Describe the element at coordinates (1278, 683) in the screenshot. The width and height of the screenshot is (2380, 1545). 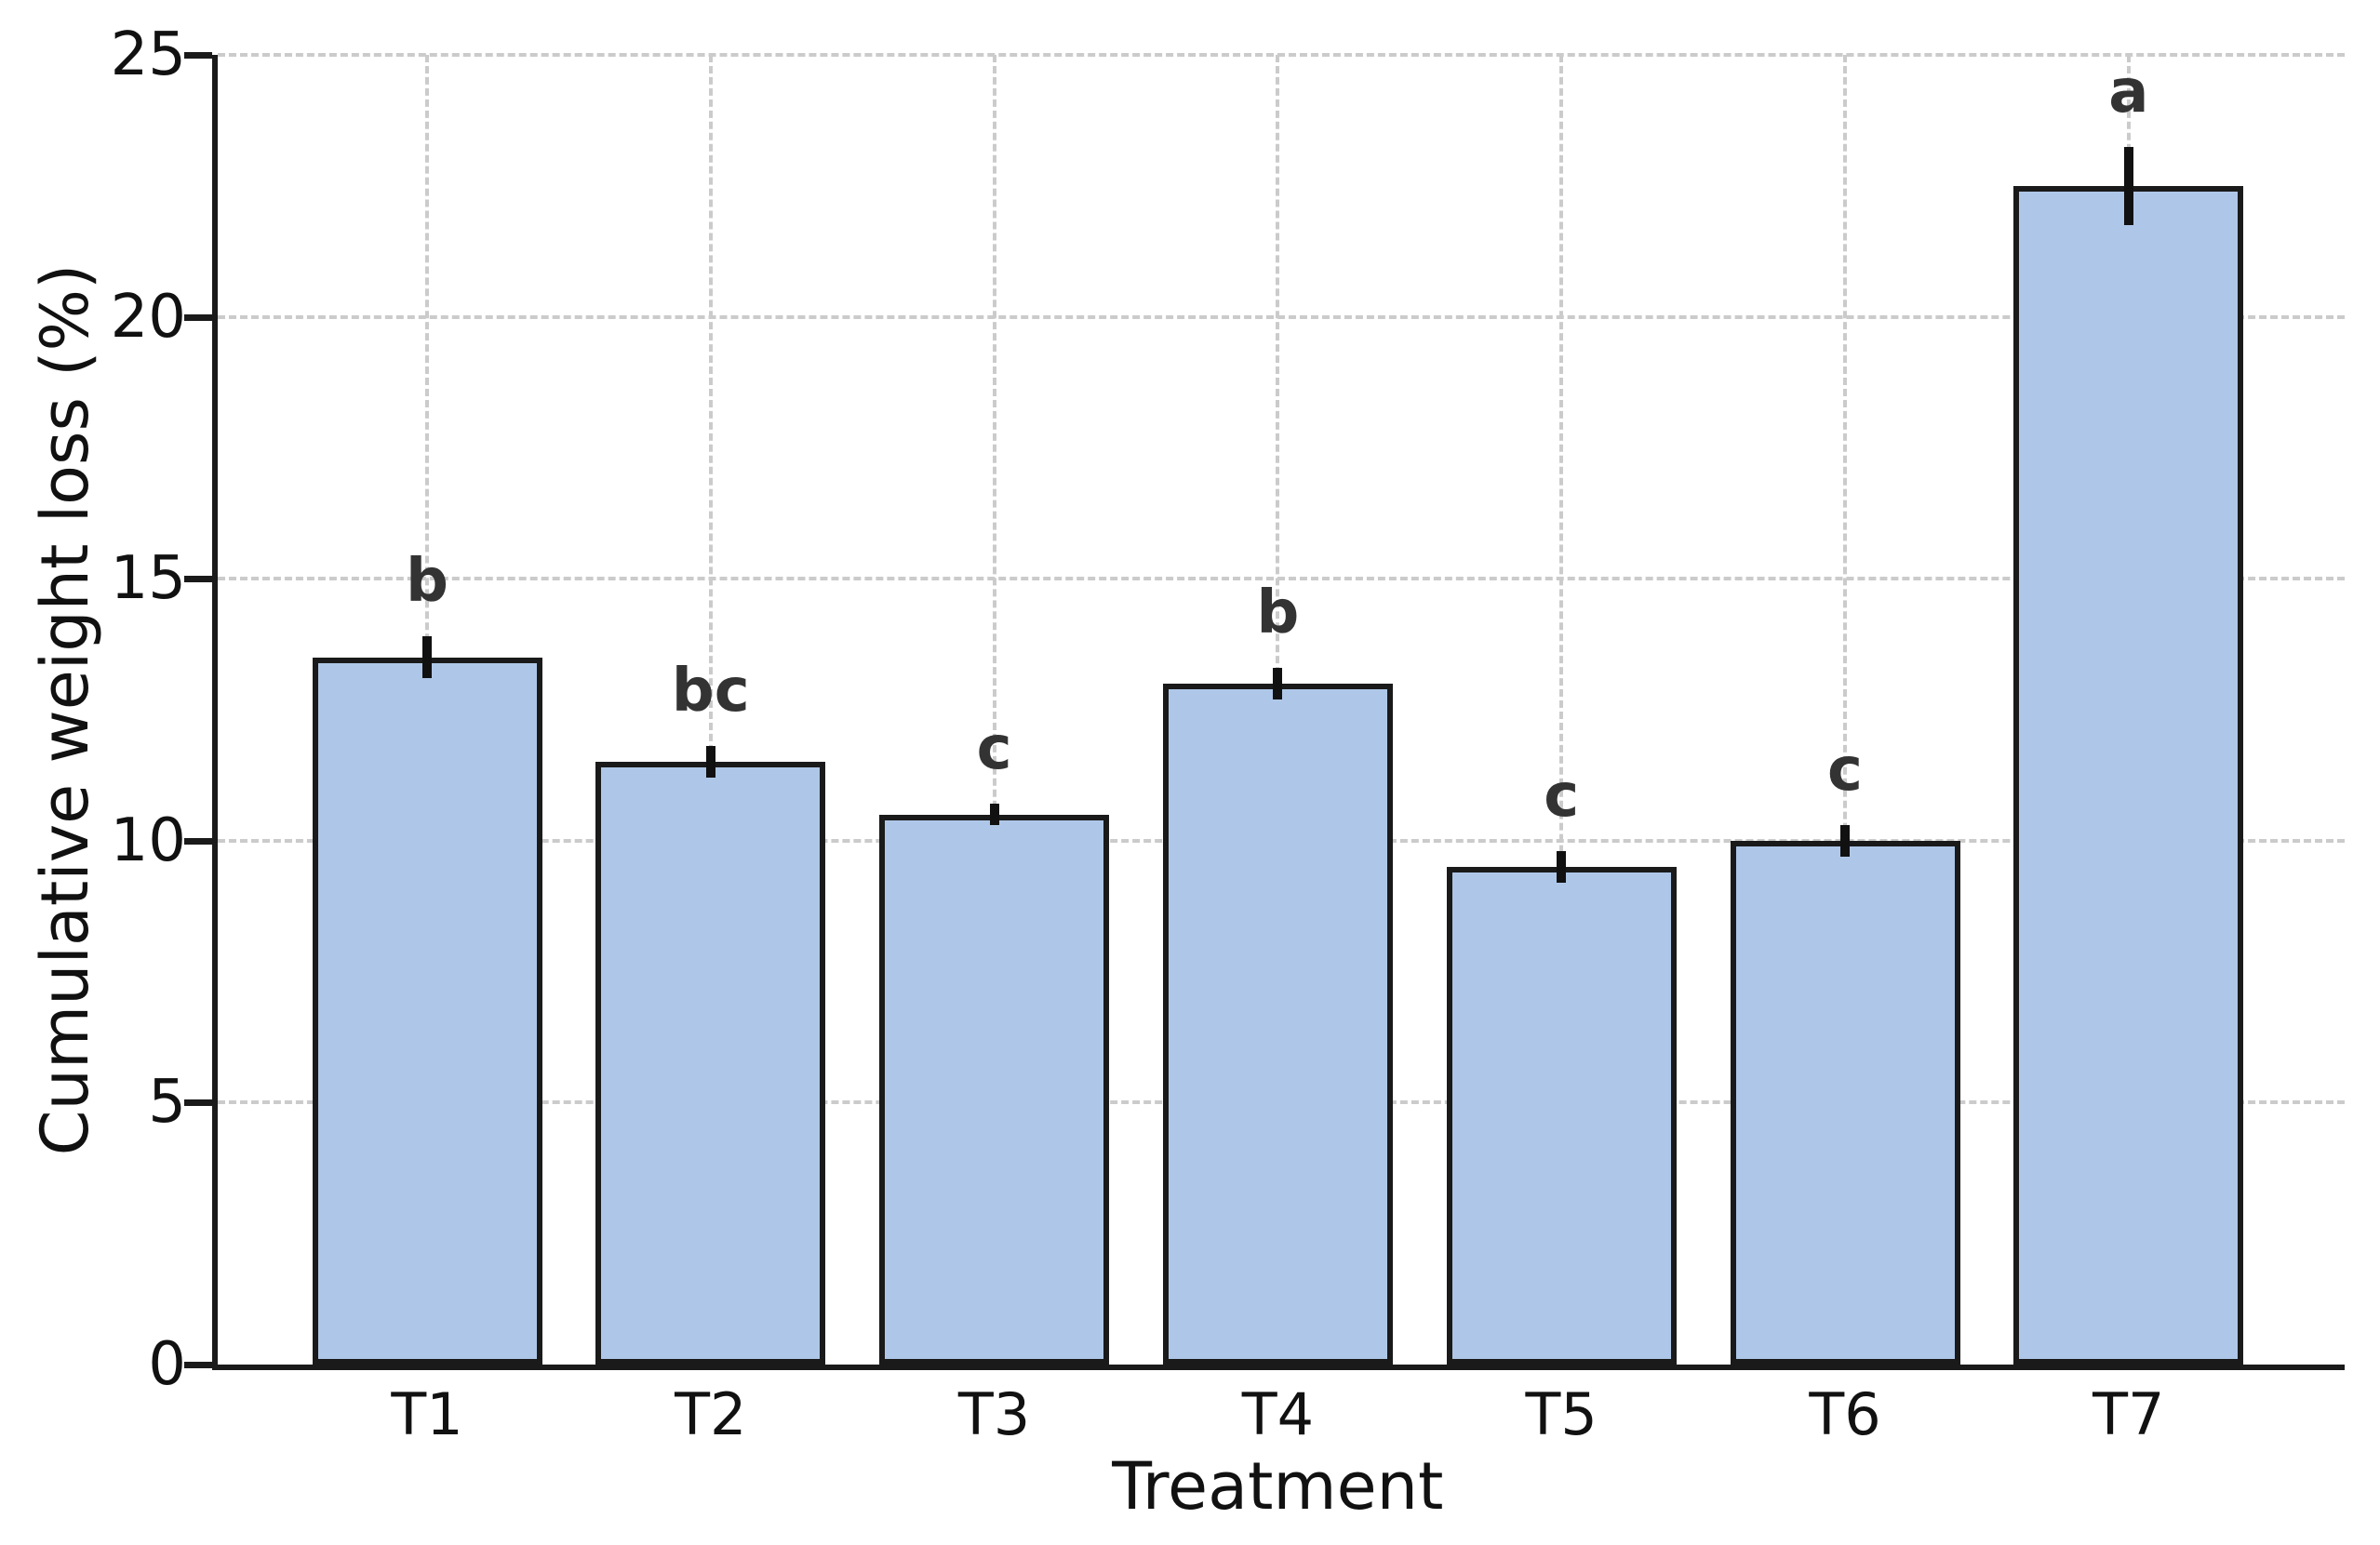
I see `error-bar-T4` at that location.